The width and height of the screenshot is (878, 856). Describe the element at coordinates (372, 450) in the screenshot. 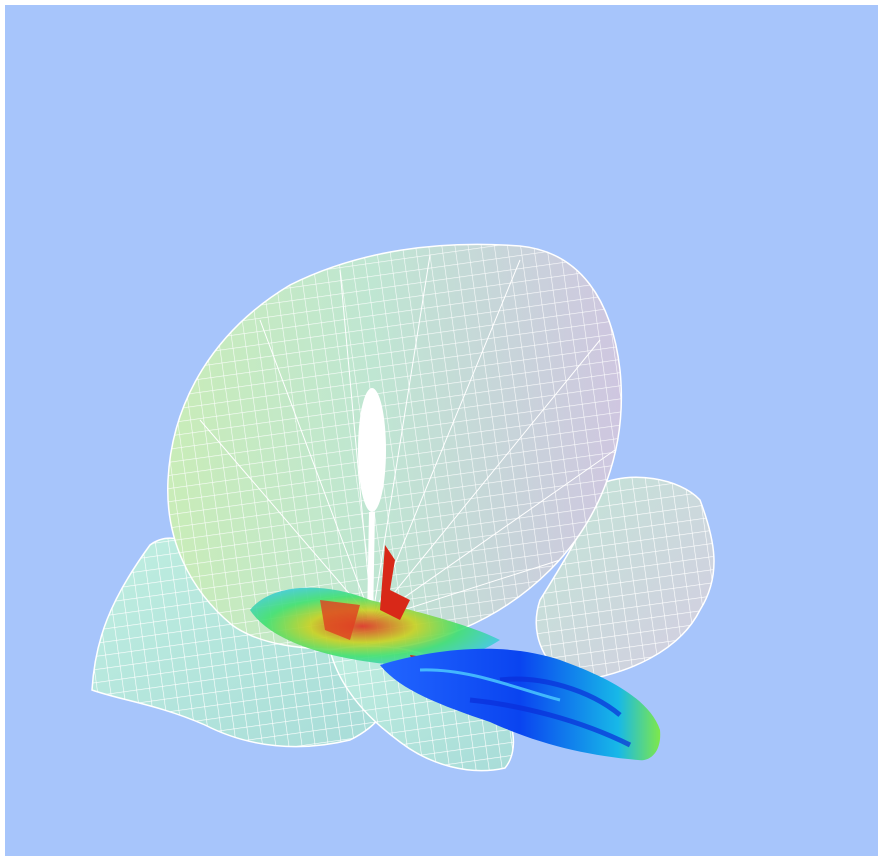

I see `null-spike` at that location.